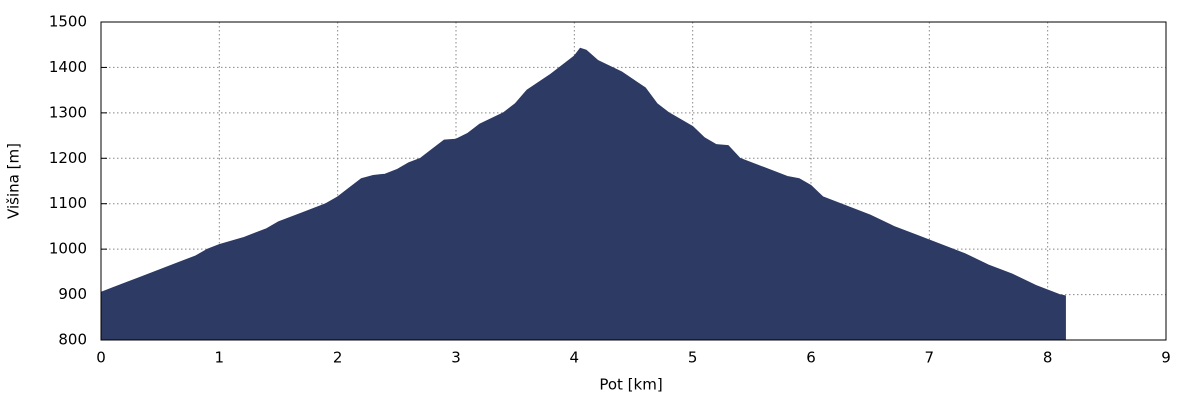 The image size is (1200, 400). I want to click on x-tick-label: 7, so click(930, 358).